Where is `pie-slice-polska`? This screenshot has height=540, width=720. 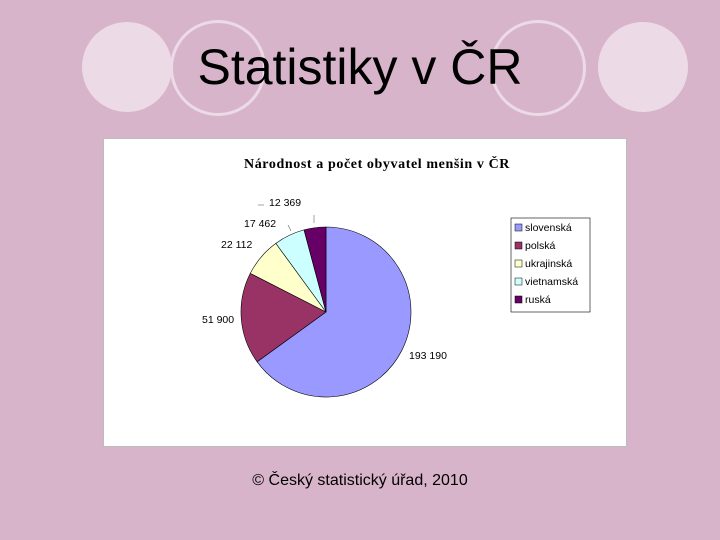
pie-slice-polska is located at coordinates (283, 317).